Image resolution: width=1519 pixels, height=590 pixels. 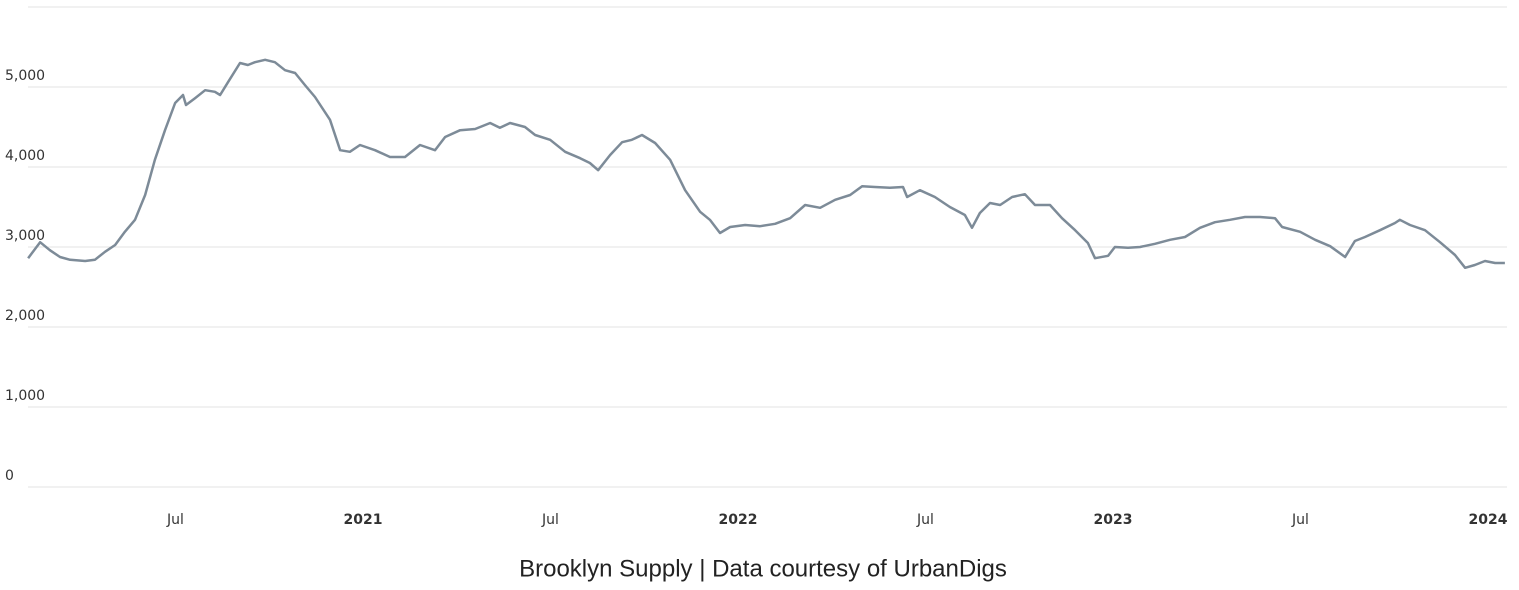 What do you see at coordinates (25, 316) in the screenshot?
I see `y-tick-label: 2,000` at bounding box center [25, 316].